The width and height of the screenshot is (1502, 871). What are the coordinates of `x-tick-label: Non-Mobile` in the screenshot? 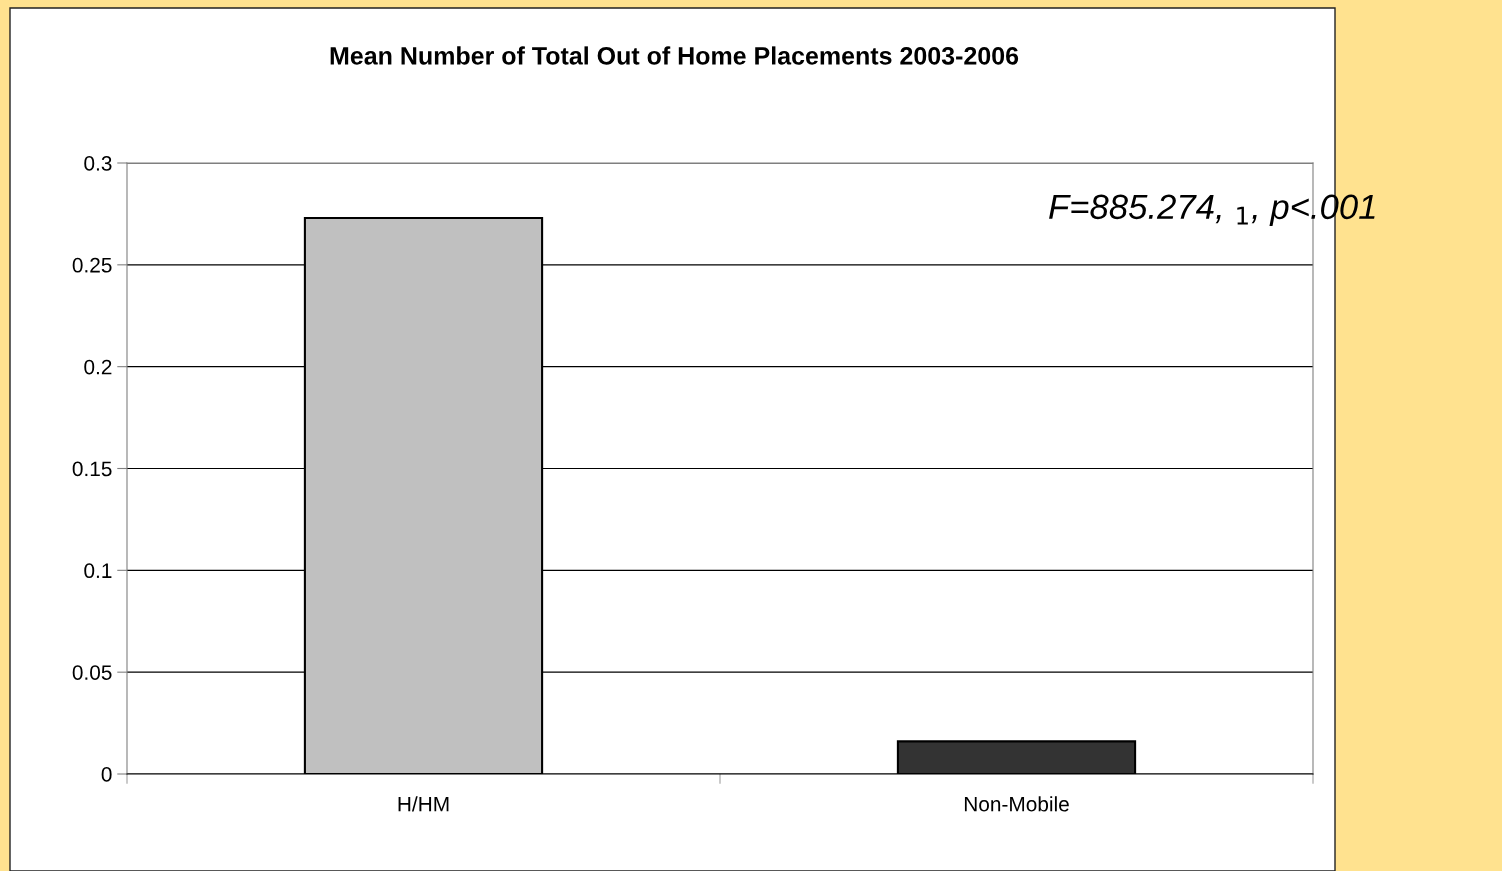 It's located at (1016, 804).